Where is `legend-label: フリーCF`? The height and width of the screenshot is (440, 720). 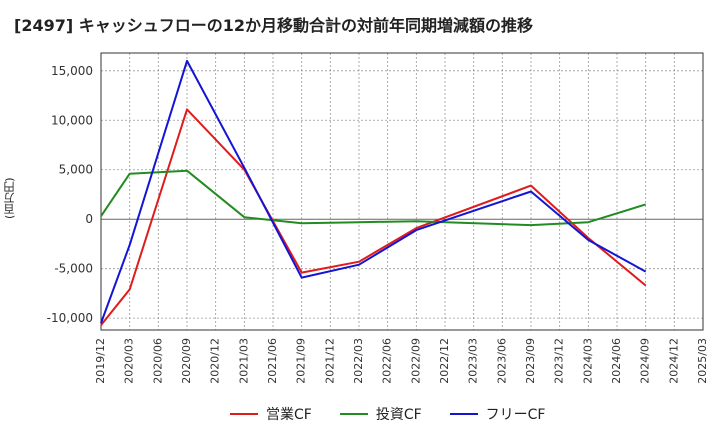 legend-label: フリーCF is located at coordinates (515, 415).